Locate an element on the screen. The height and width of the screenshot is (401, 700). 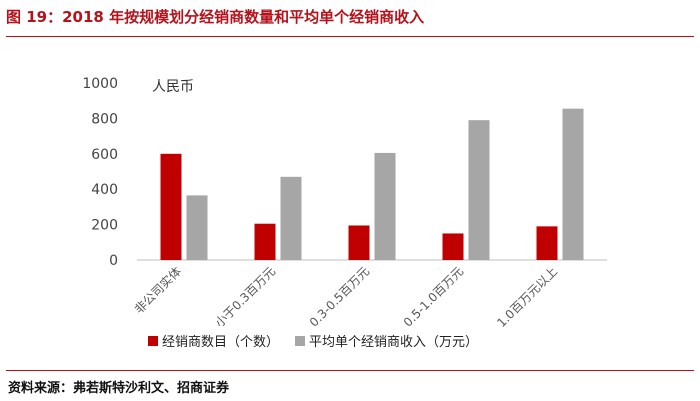
y-axis-ticks: 0 200 400 600 800 1000 is located at coordinates (100, 172).